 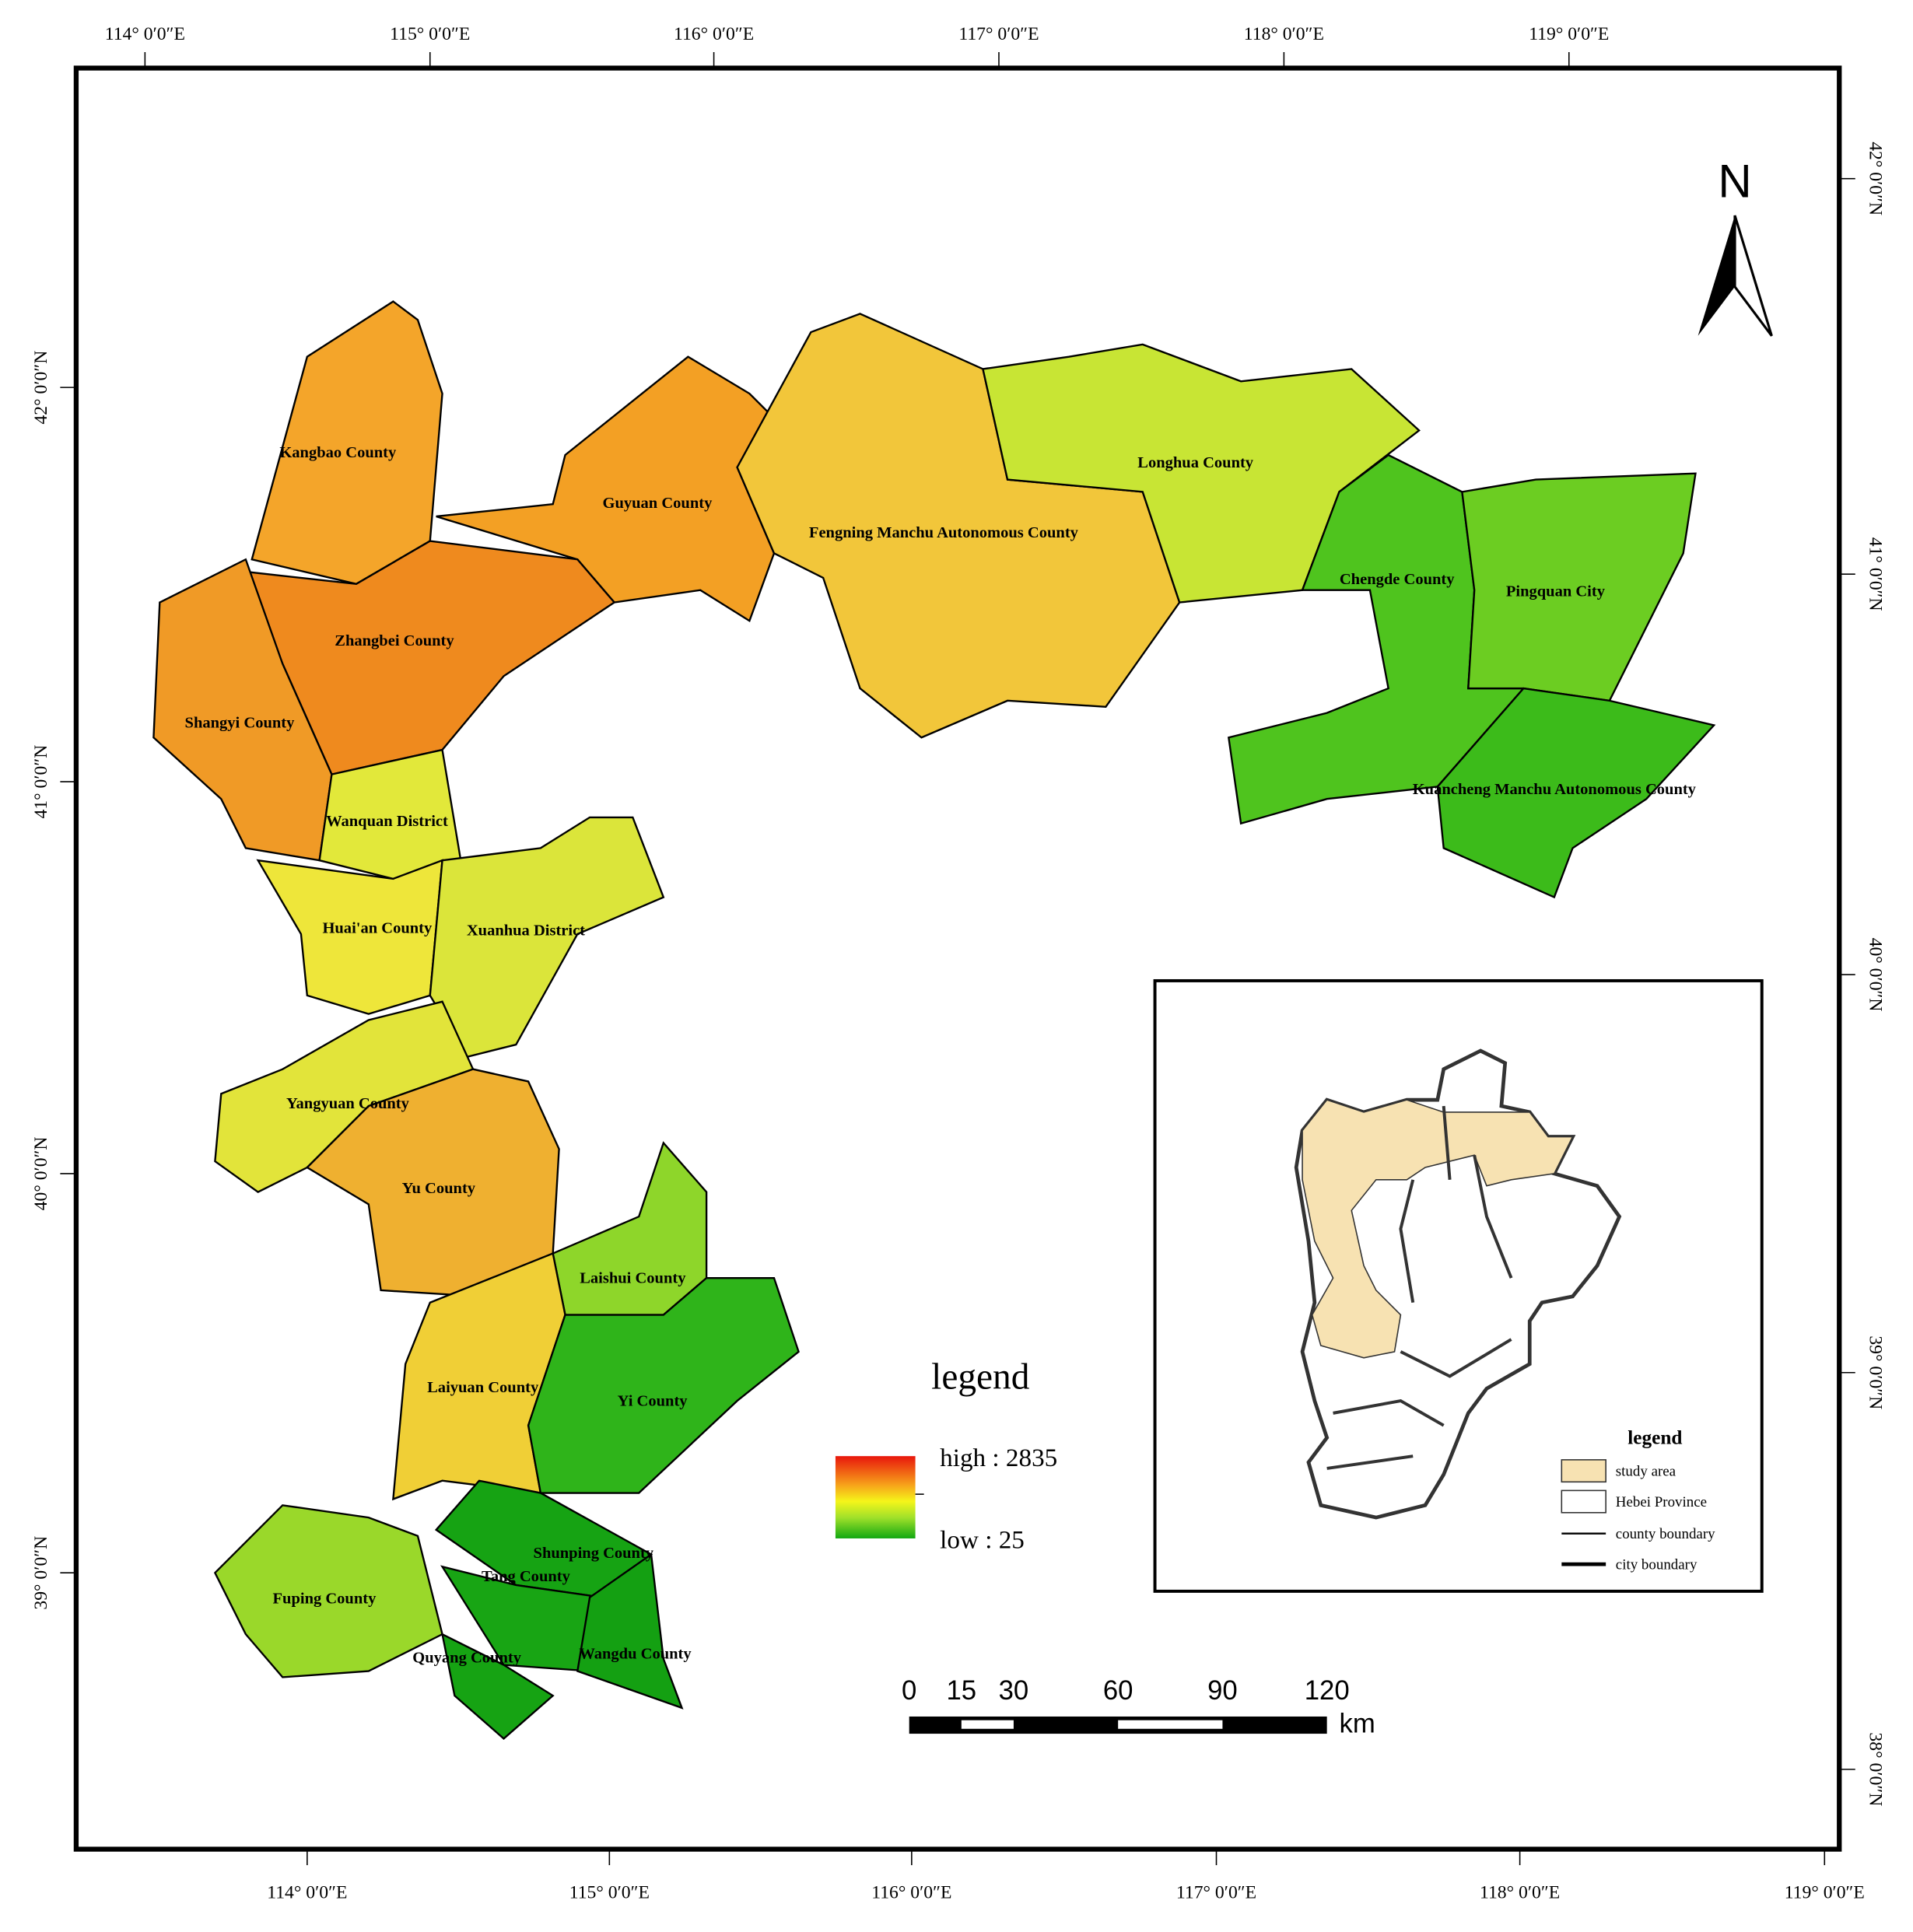 What do you see at coordinates (1216, 1893) in the screenshot?
I see `bottom-coord-label: 117° 0′0″E` at bounding box center [1216, 1893].